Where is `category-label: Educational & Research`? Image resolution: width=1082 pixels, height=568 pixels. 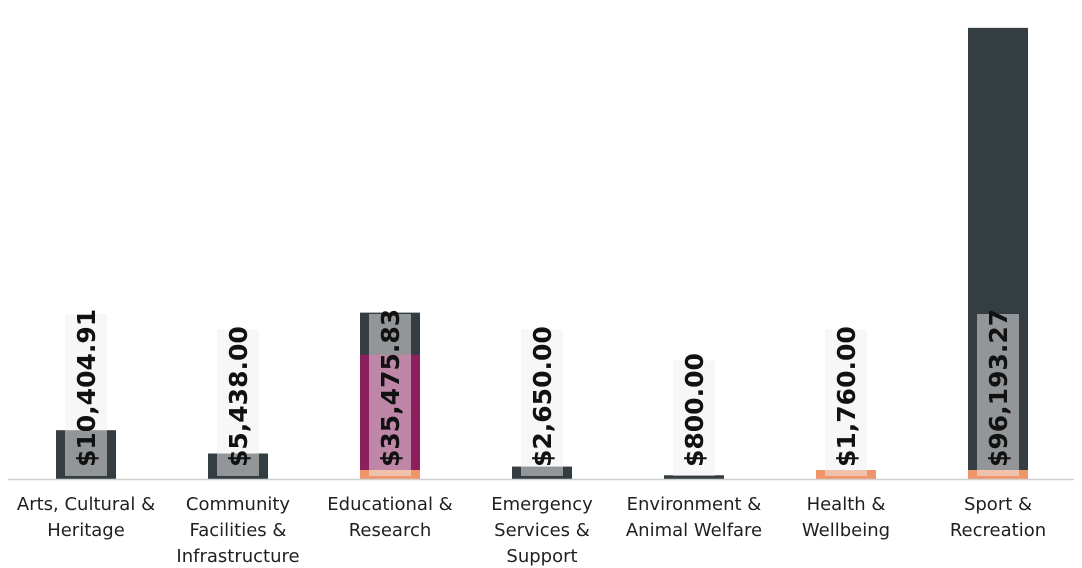 category-label: Educational & Research is located at coordinates (389, 517).